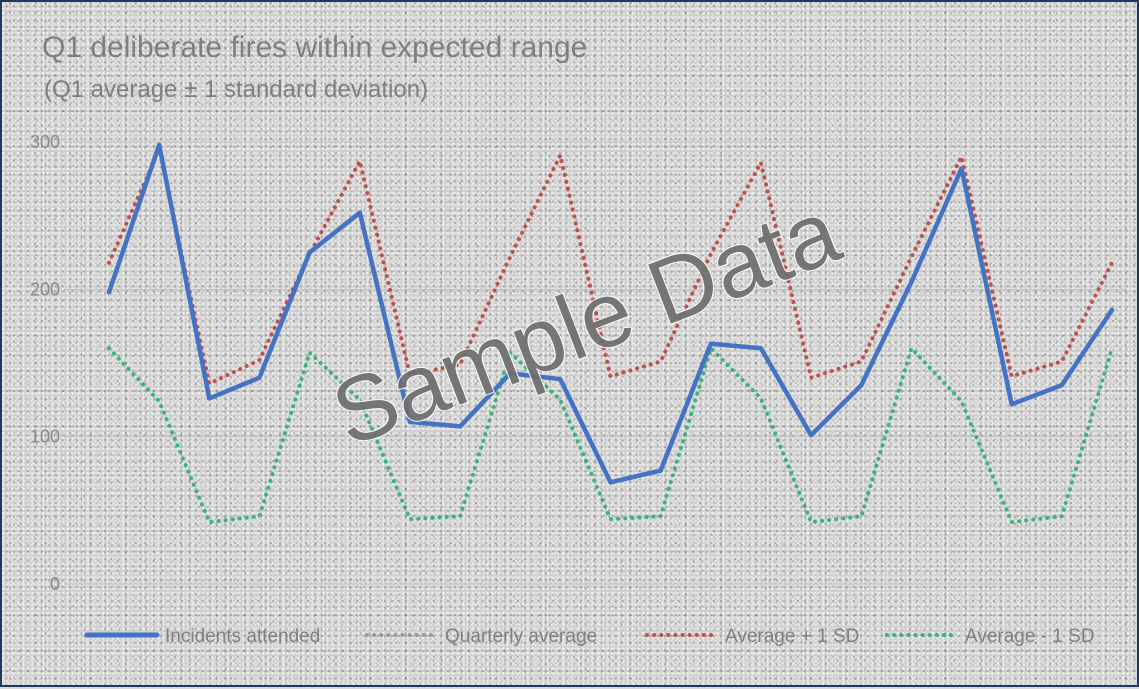 This screenshot has width=1139, height=689. I want to click on legend-label: Average + 1 SD, so click(792, 636).